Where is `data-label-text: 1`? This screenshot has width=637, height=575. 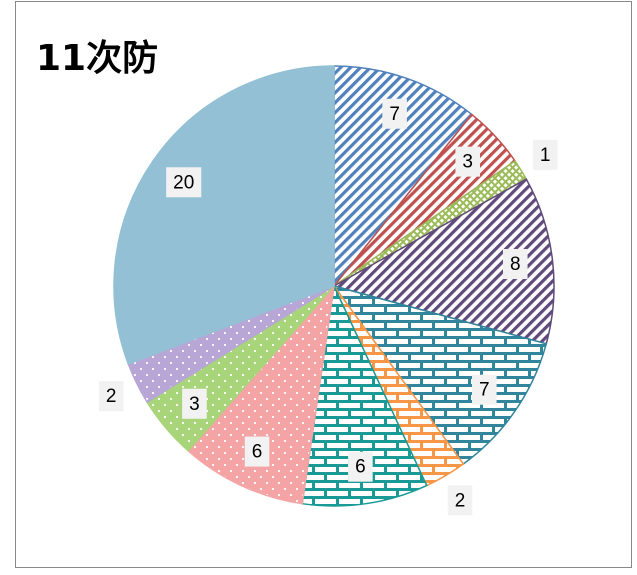
data-label-text: 1 is located at coordinates (545, 155).